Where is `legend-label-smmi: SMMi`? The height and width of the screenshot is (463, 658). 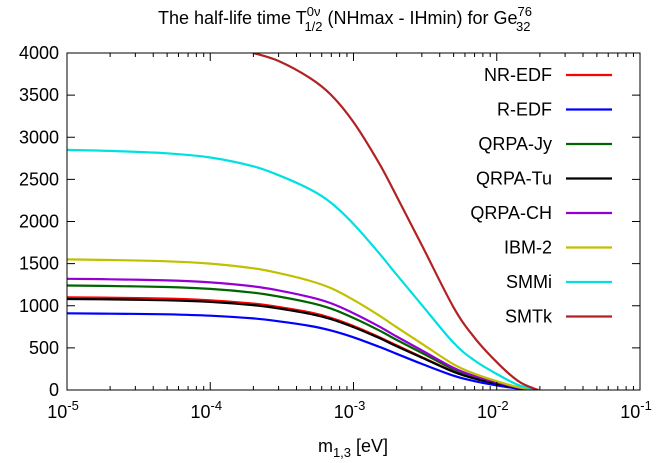
legend-label-smmi: SMMi is located at coordinates (529, 282).